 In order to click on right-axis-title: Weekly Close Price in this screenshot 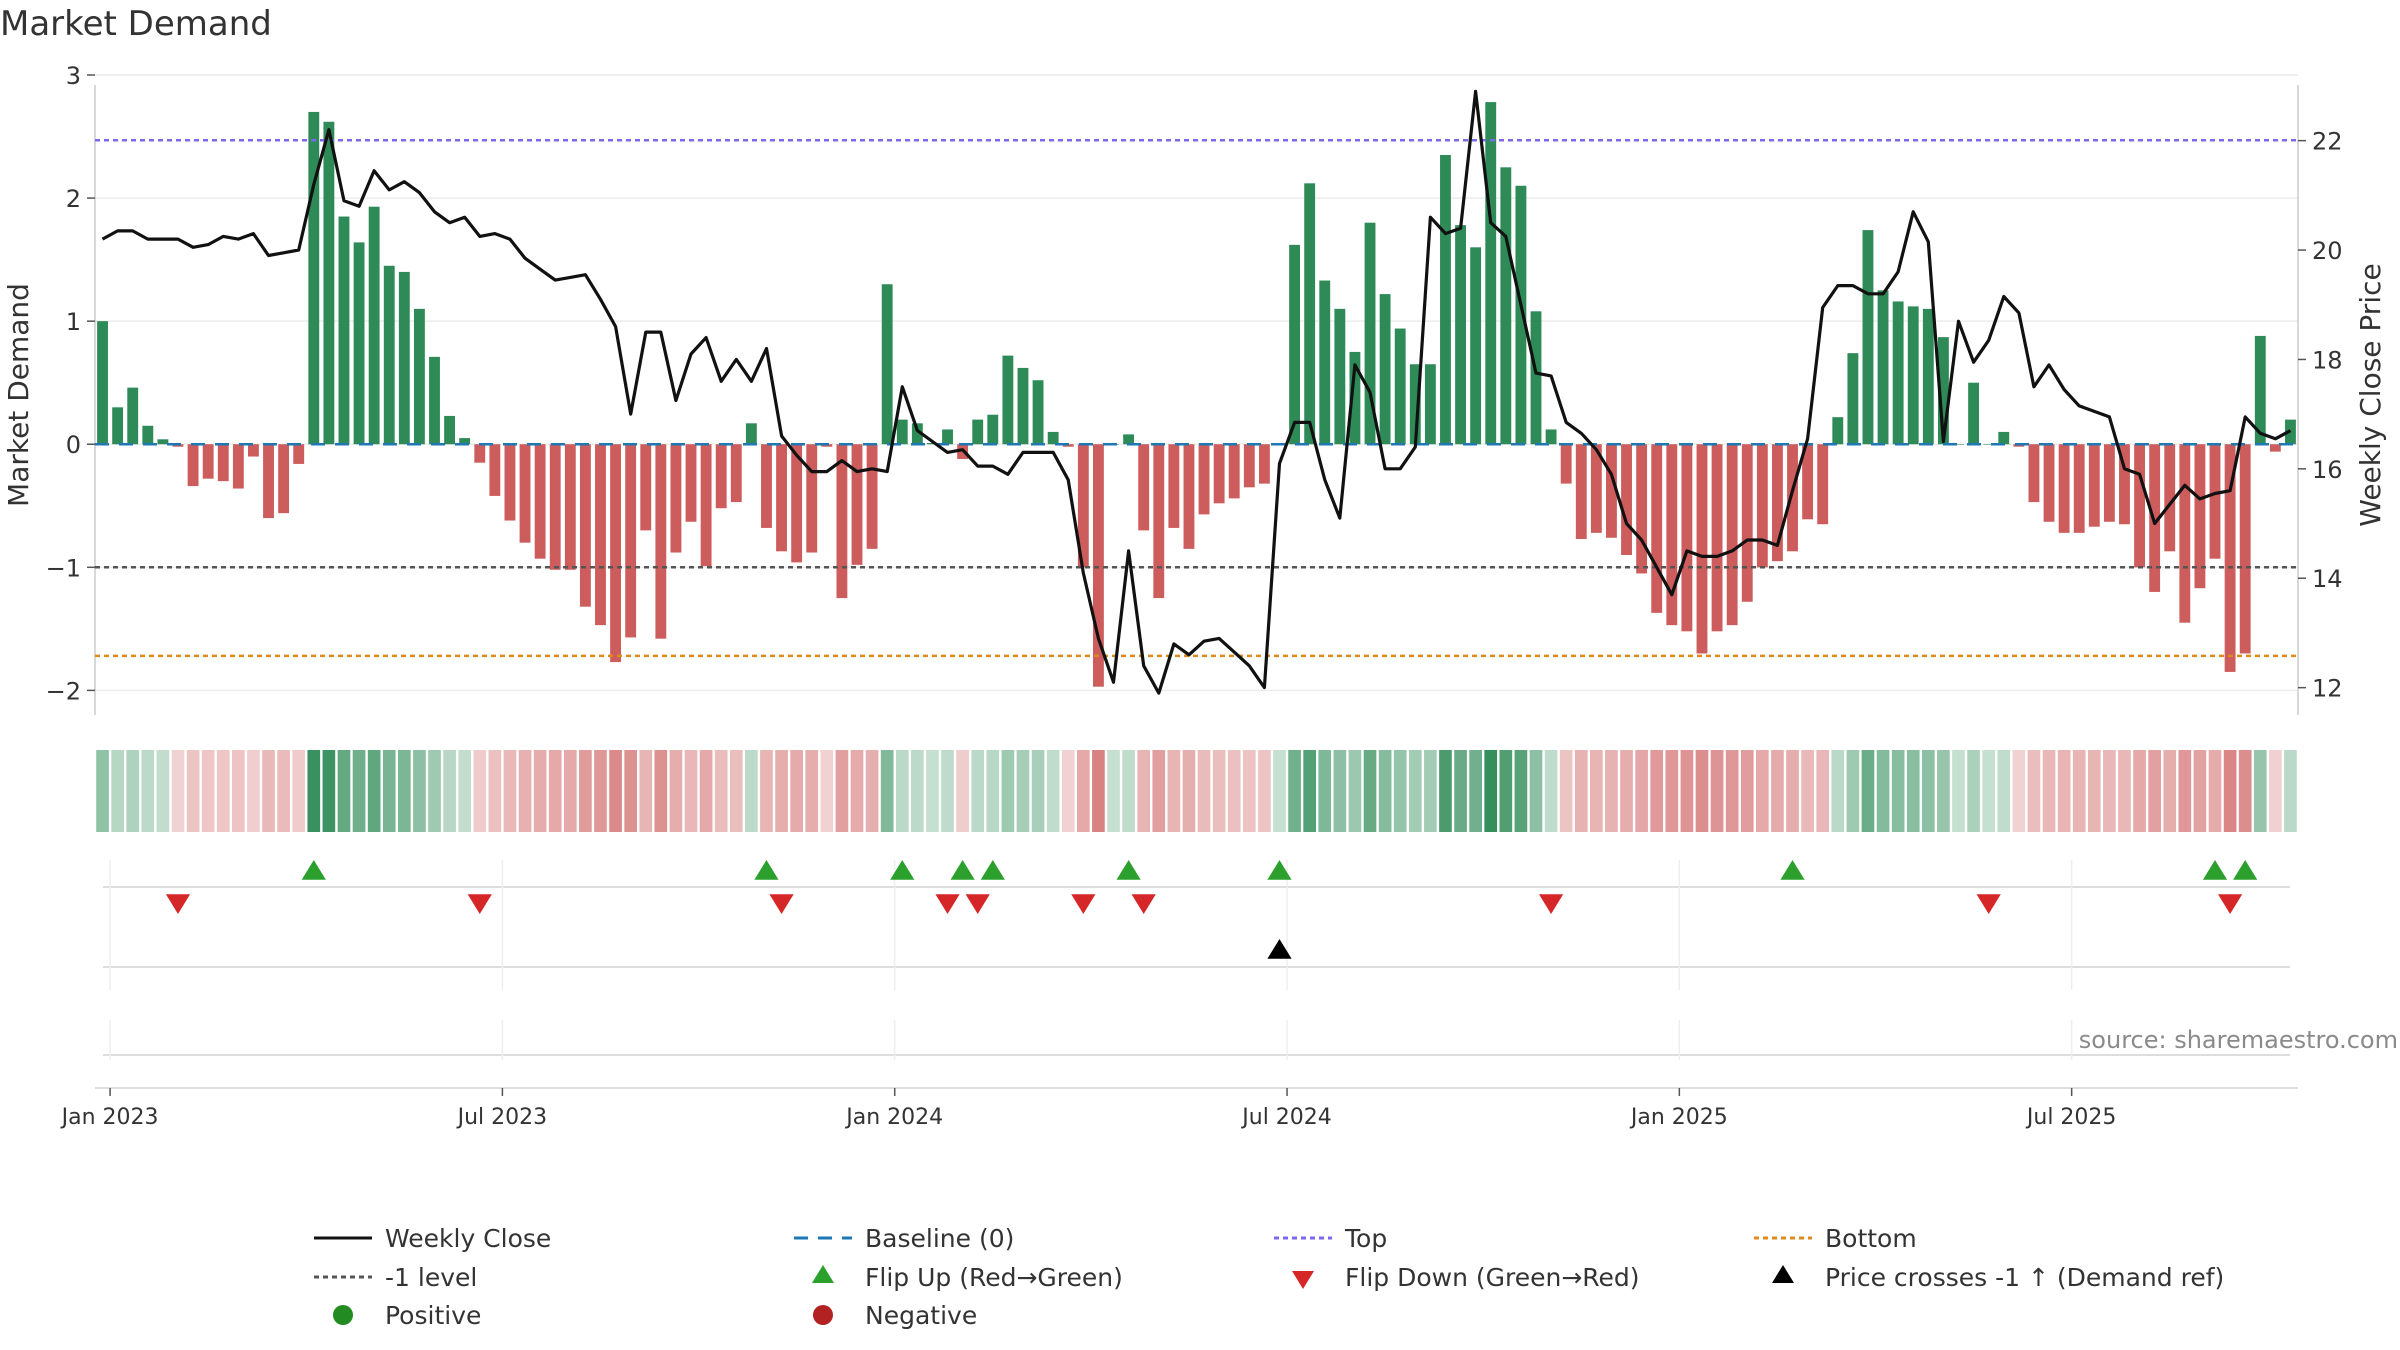, I will do `click(2370, 394)`.